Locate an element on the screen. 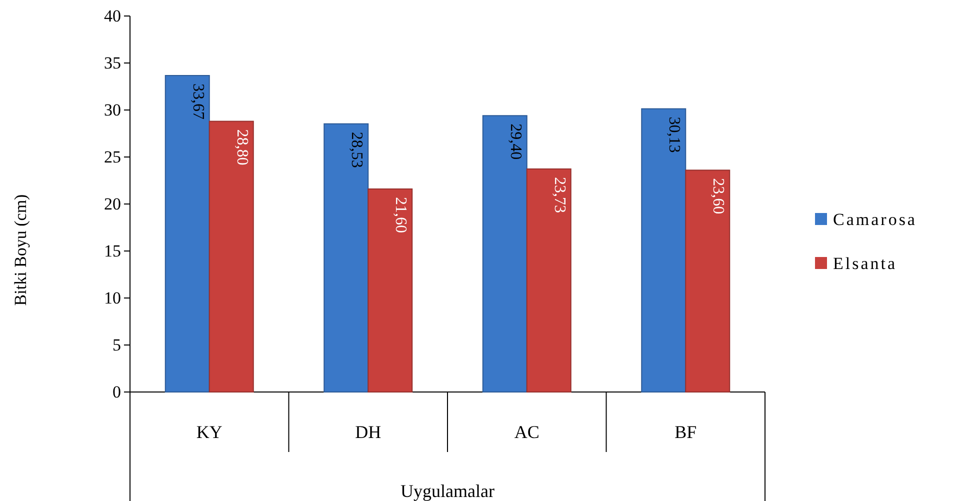 The width and height of the screenshot is (963, 501). y-tick-label: 20 is located at coordinates (112, 204).